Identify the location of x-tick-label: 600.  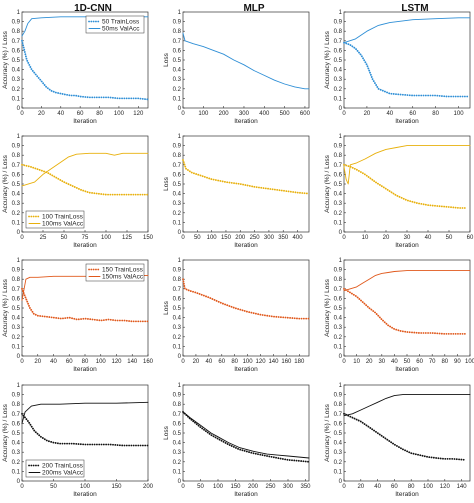
(305, 114).